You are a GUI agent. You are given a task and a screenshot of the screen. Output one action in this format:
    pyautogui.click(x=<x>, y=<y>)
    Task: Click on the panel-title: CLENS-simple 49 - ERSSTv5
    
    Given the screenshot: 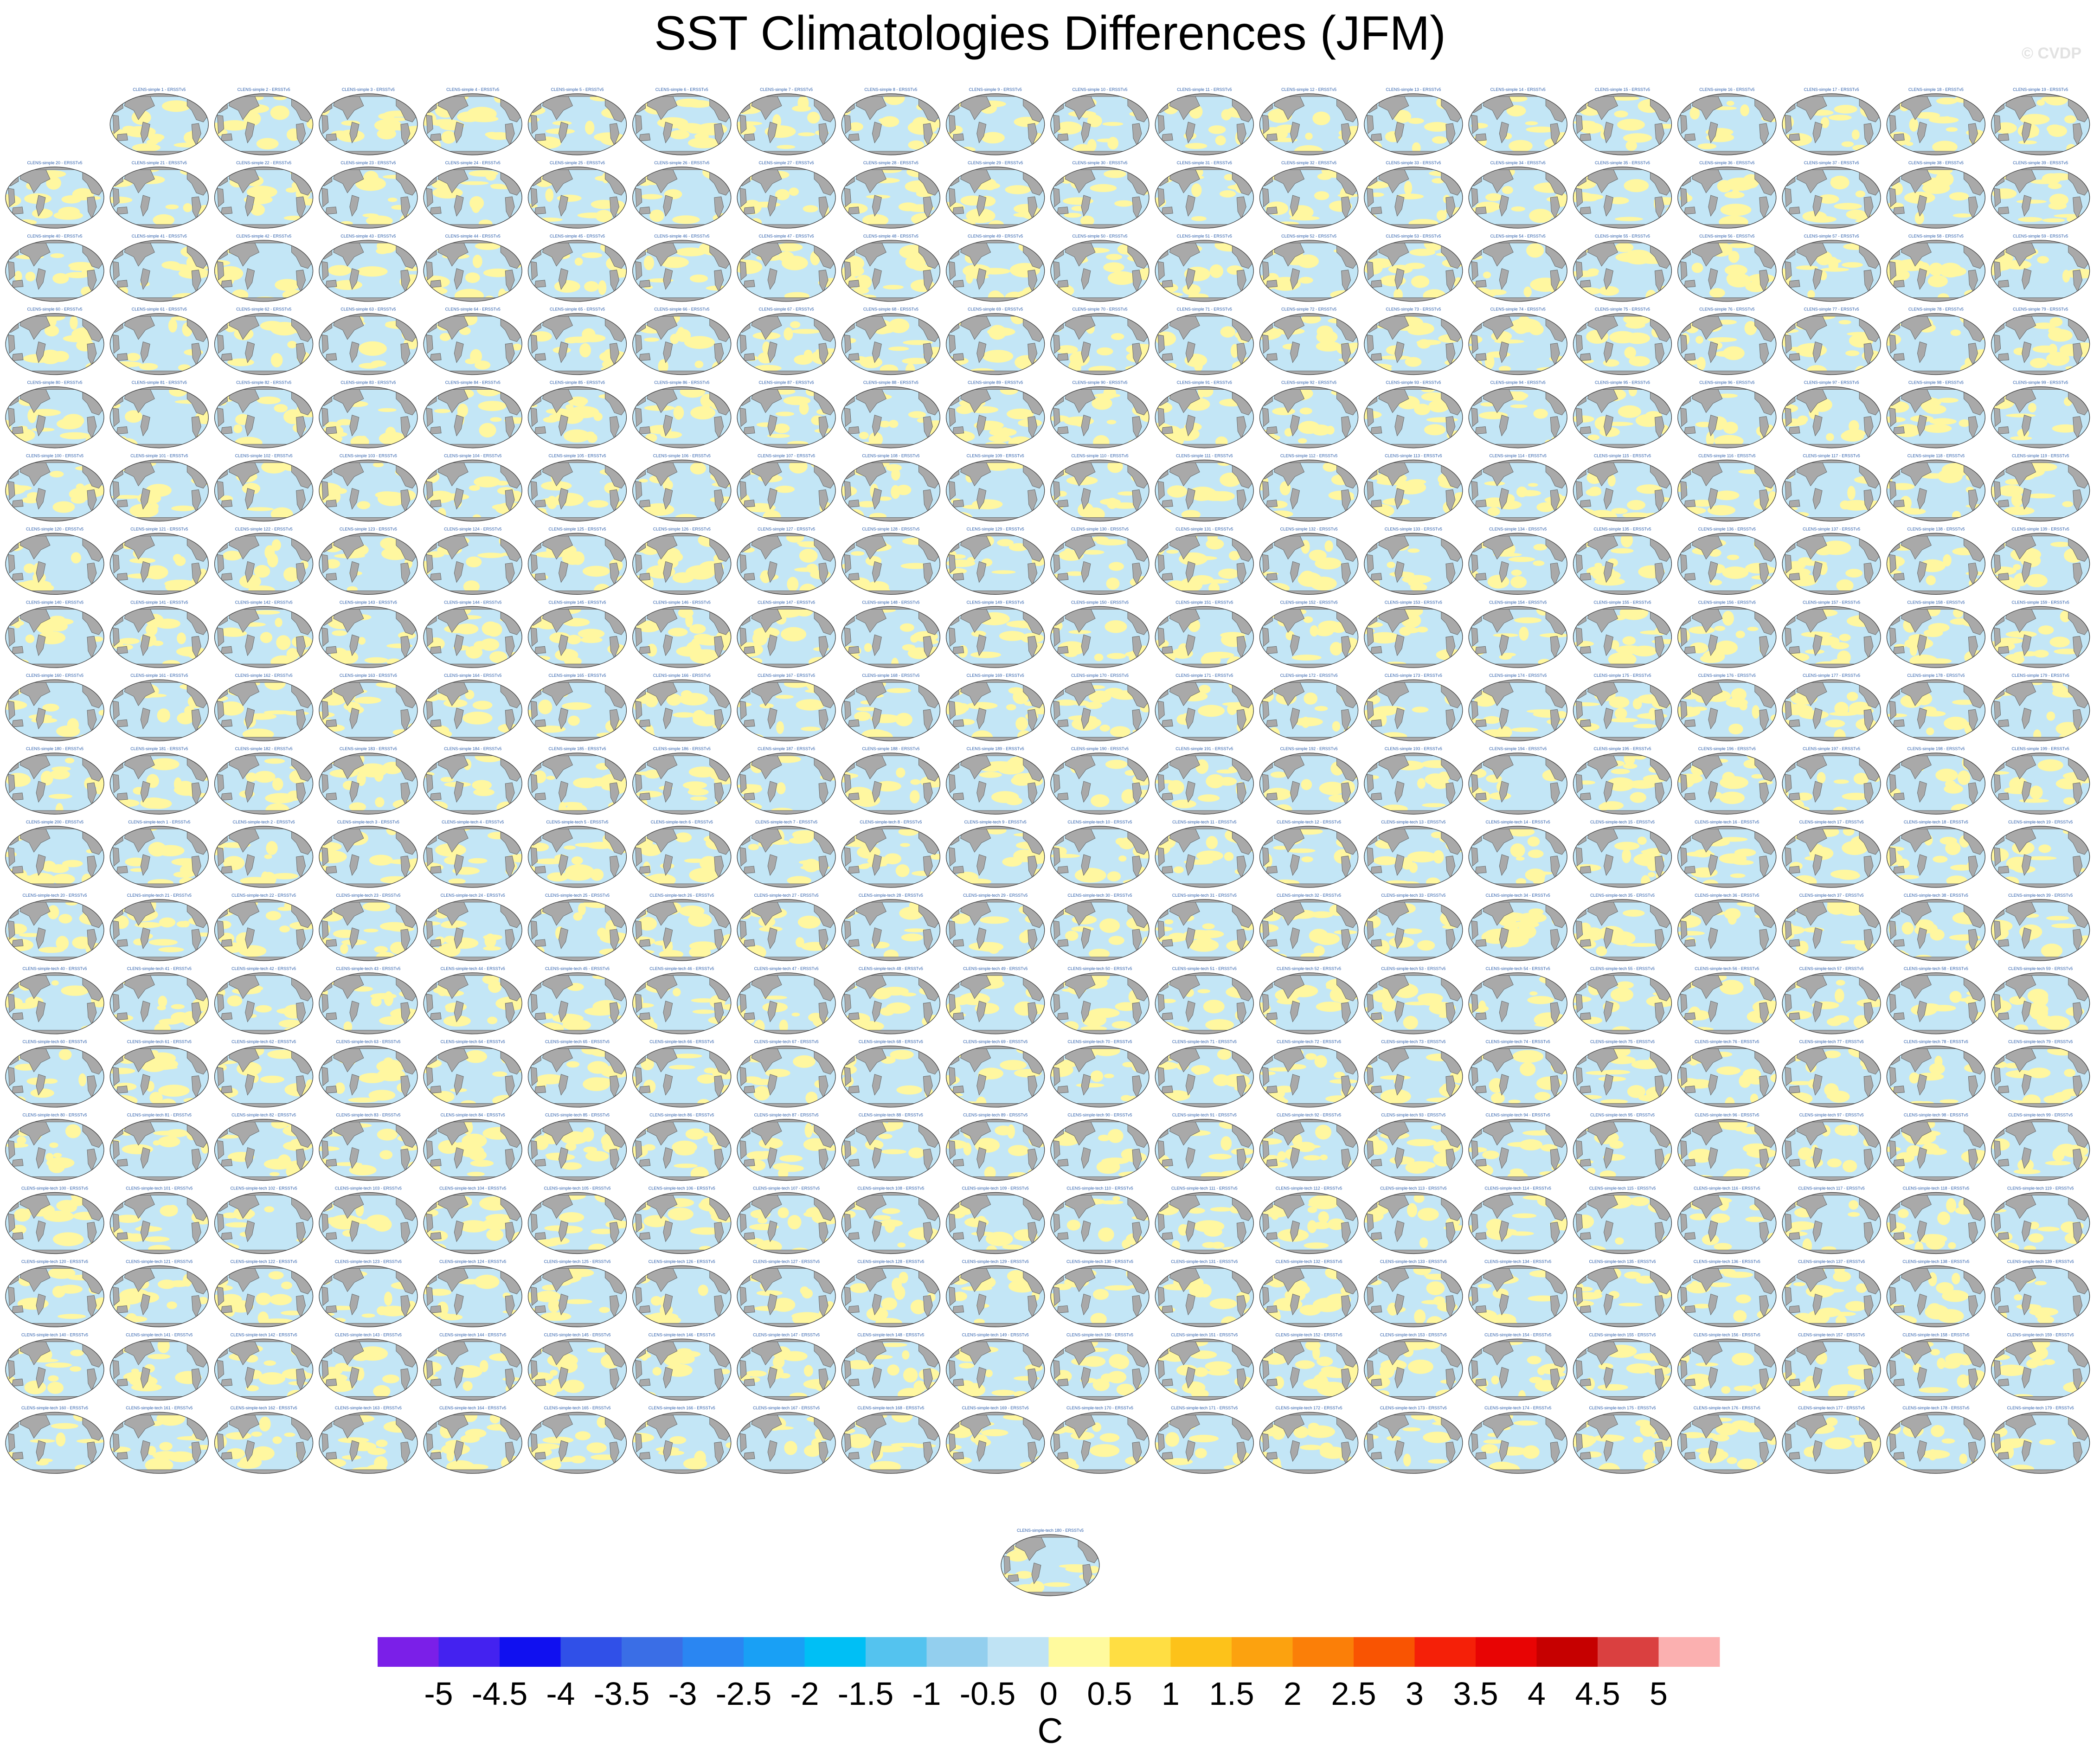 What is the action you would take?
    pyautogui.click(x=995, y=236)
    